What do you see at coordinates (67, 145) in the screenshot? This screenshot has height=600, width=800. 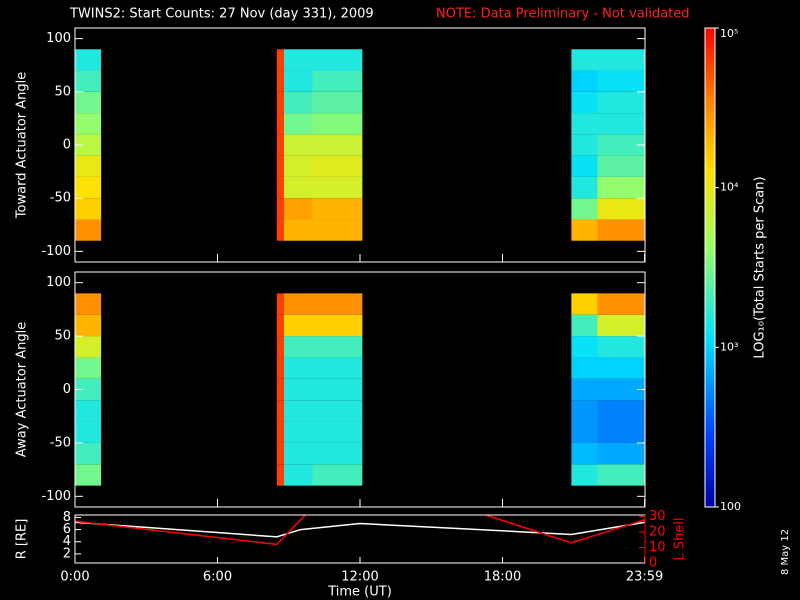 I see `y-tick-label: 0` at bounding box center [67, 145].